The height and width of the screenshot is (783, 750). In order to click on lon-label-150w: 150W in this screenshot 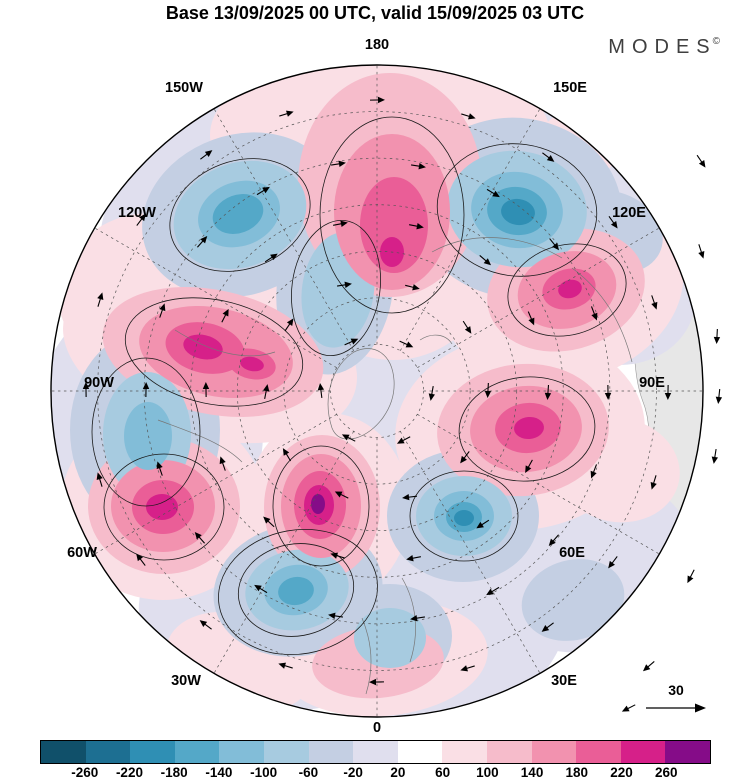, I will do `click(184, 88)`.